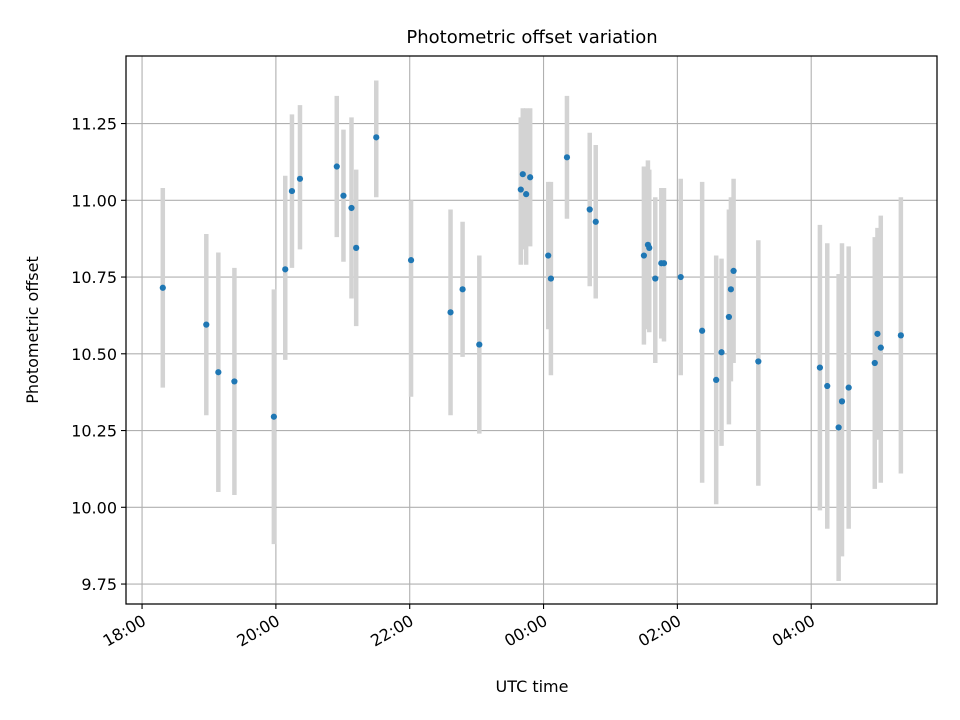 The height and width of the screenshot is (720, 960). What do you see at coordinates (94, 431) in the screenshot?
I see `y-tick-label: 10.25` at bounding box center [94, 431].